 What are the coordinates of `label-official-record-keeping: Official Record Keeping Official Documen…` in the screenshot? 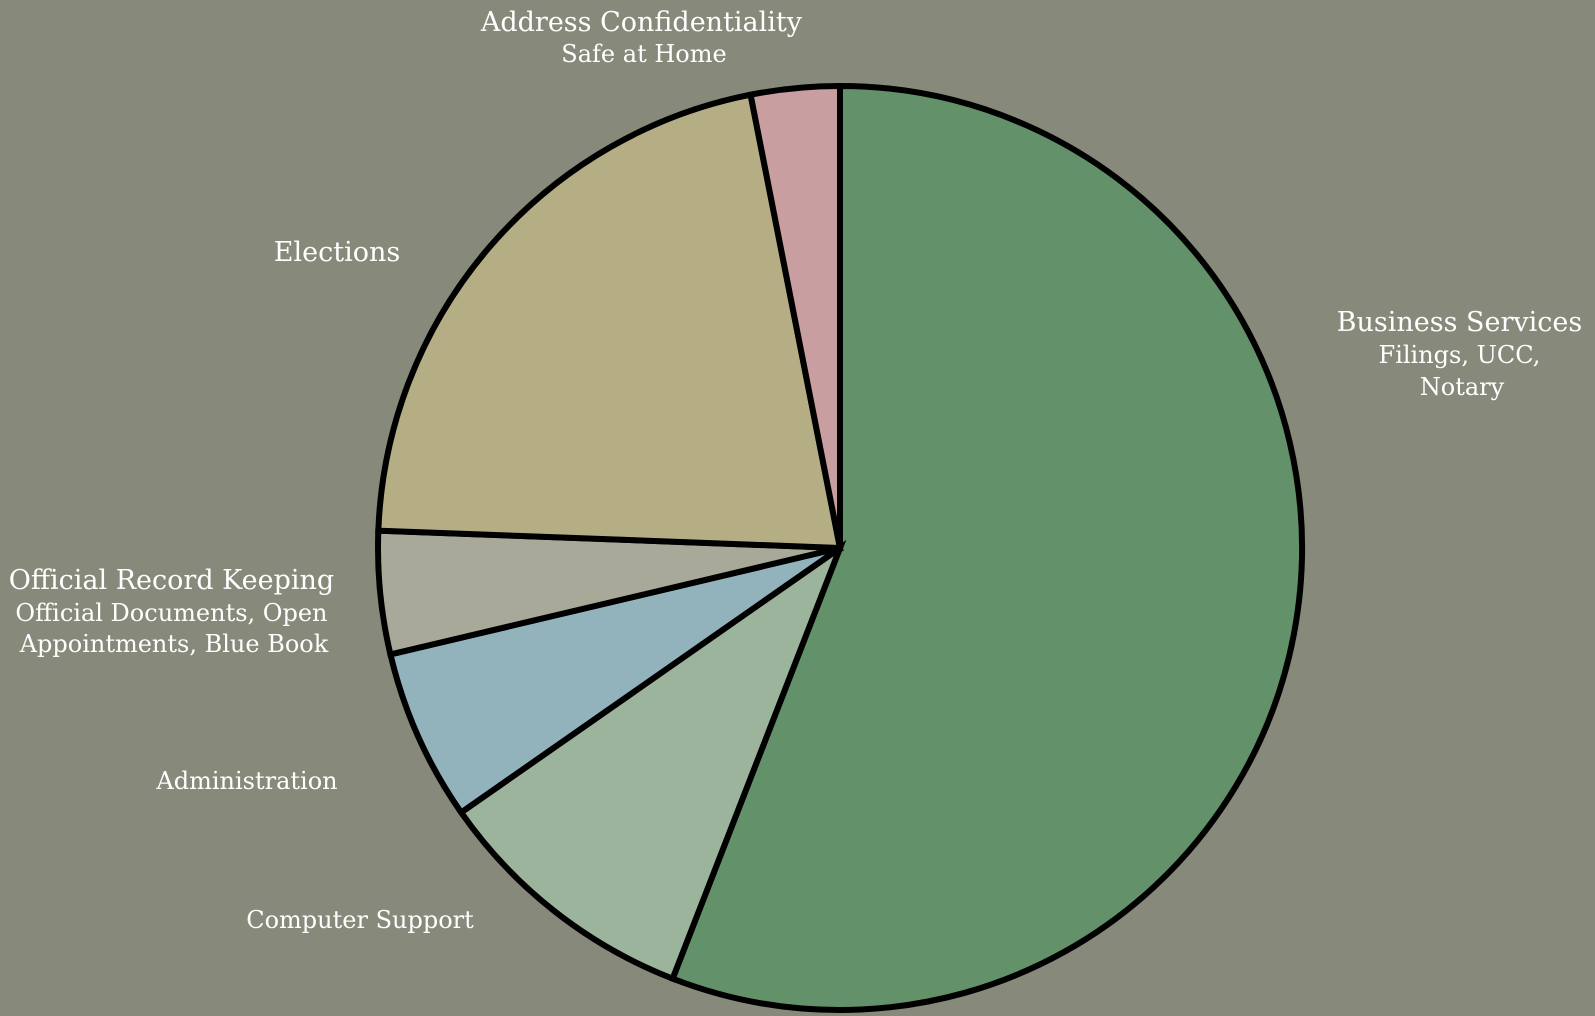 It's located at (174, 611).